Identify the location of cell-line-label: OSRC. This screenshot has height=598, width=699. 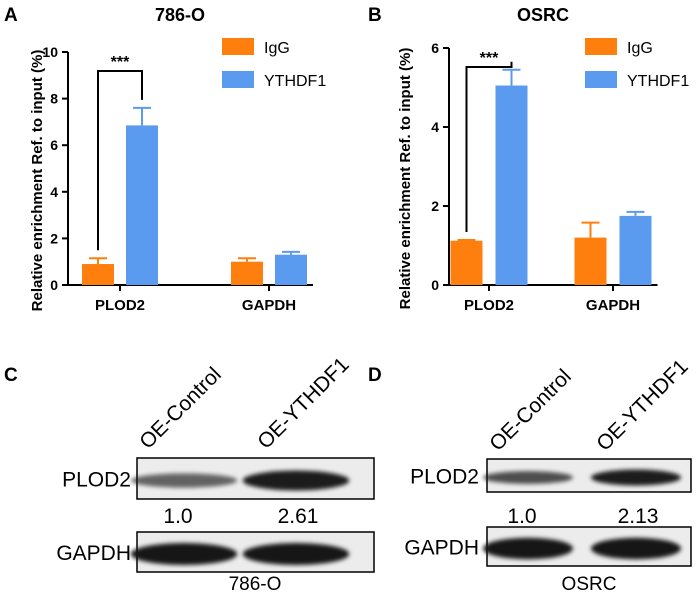
(589, 584).